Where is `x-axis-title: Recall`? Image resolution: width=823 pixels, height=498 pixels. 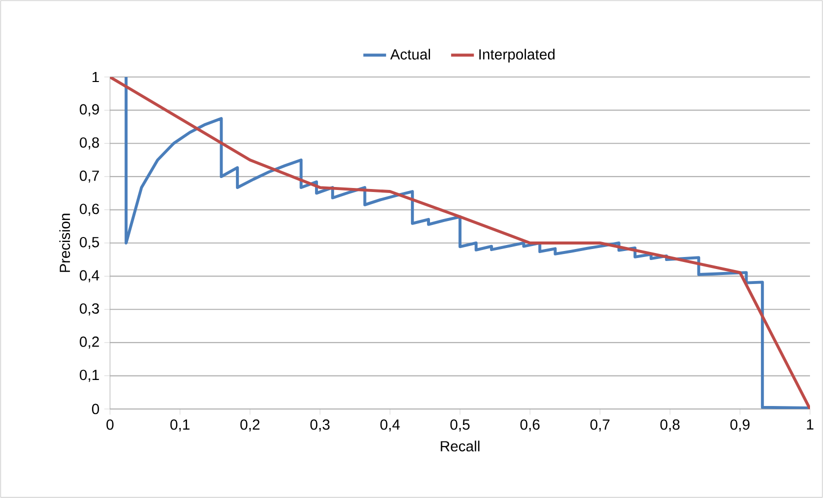
x-axis-title: Recall is located at coordinates (460, 446).